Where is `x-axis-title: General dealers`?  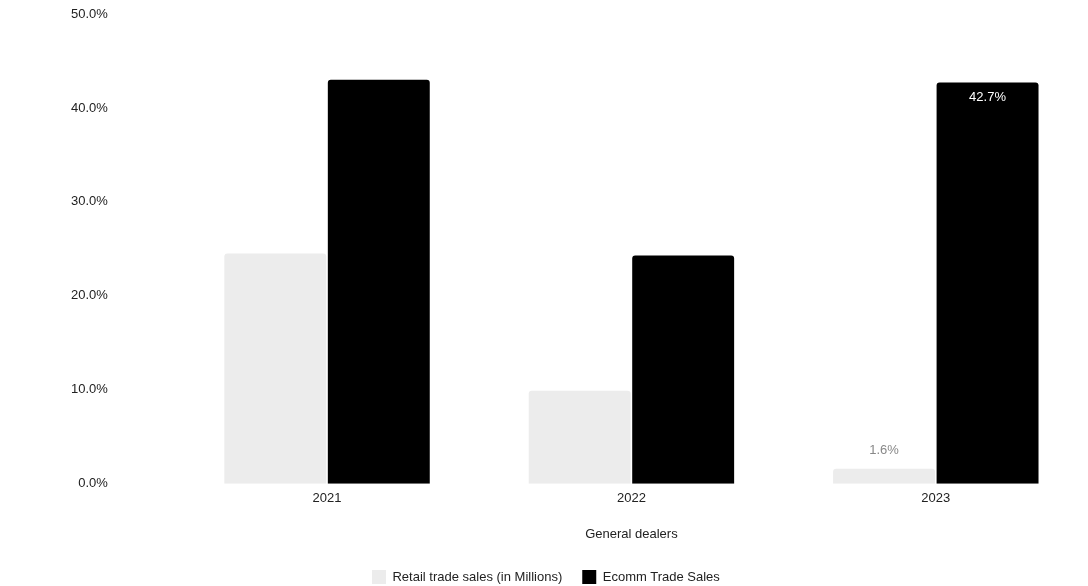
x-axis-title: General dealers is located at coordinates (632, 533).